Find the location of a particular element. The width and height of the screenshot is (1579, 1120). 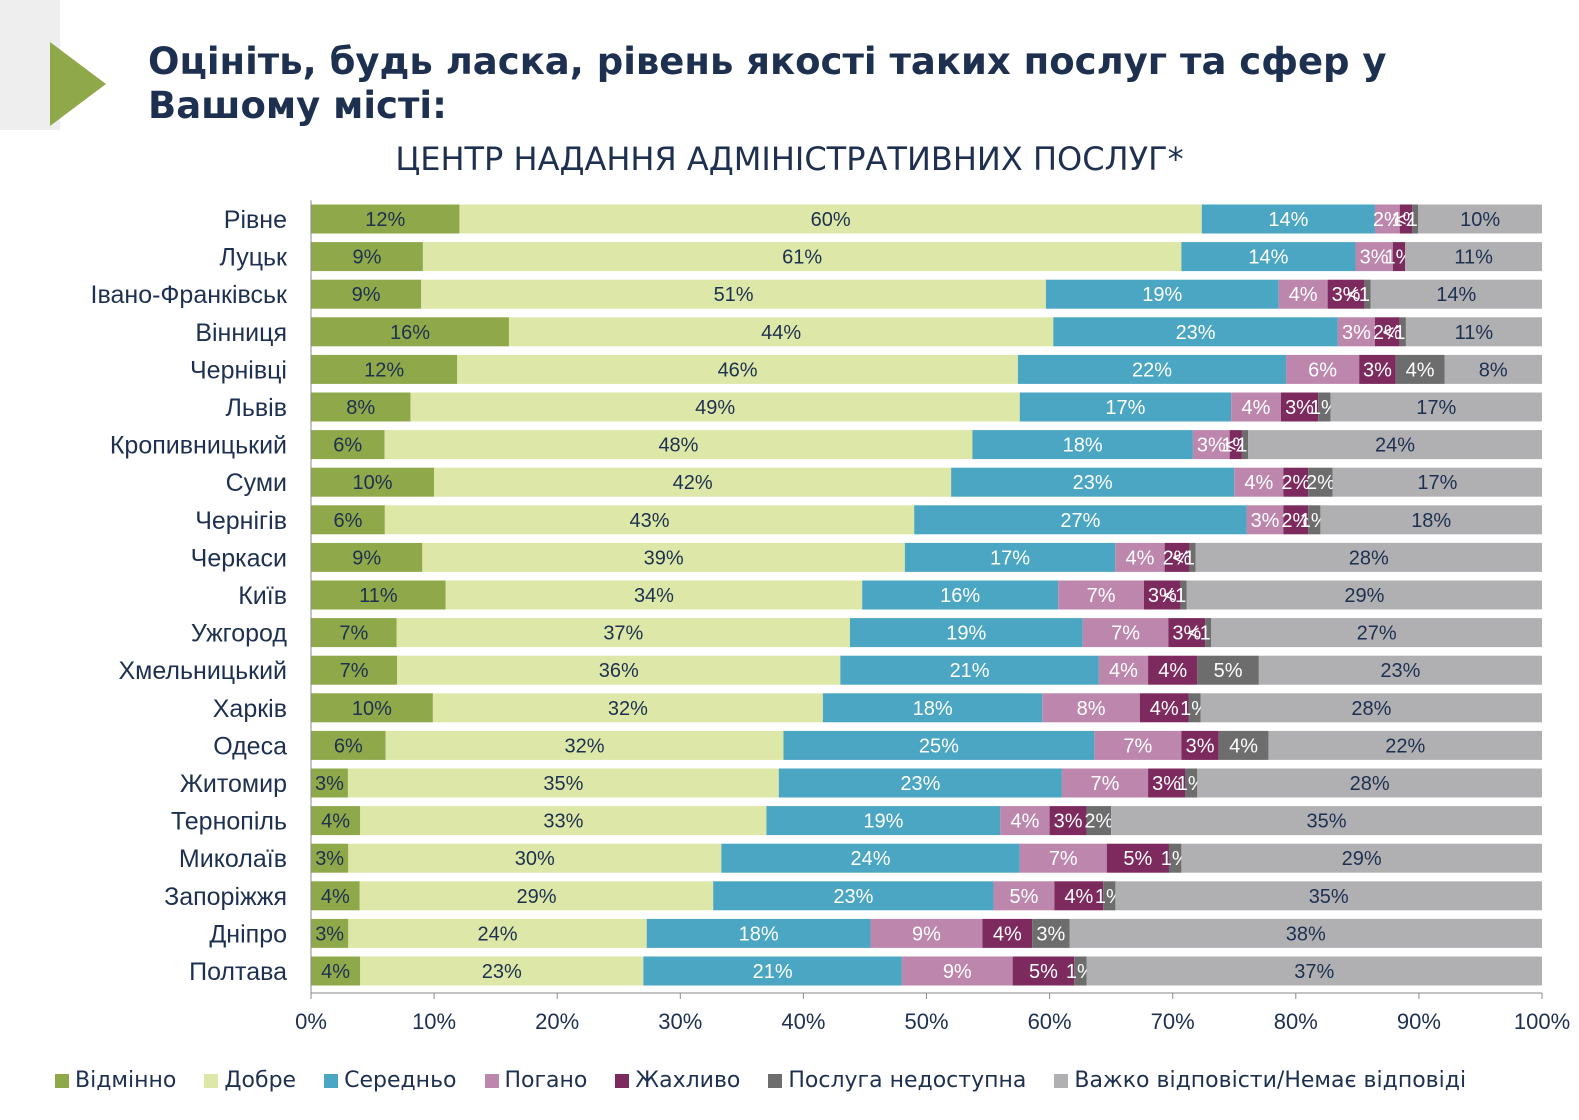

data-label: 25% is located at coordinates (939, 746).